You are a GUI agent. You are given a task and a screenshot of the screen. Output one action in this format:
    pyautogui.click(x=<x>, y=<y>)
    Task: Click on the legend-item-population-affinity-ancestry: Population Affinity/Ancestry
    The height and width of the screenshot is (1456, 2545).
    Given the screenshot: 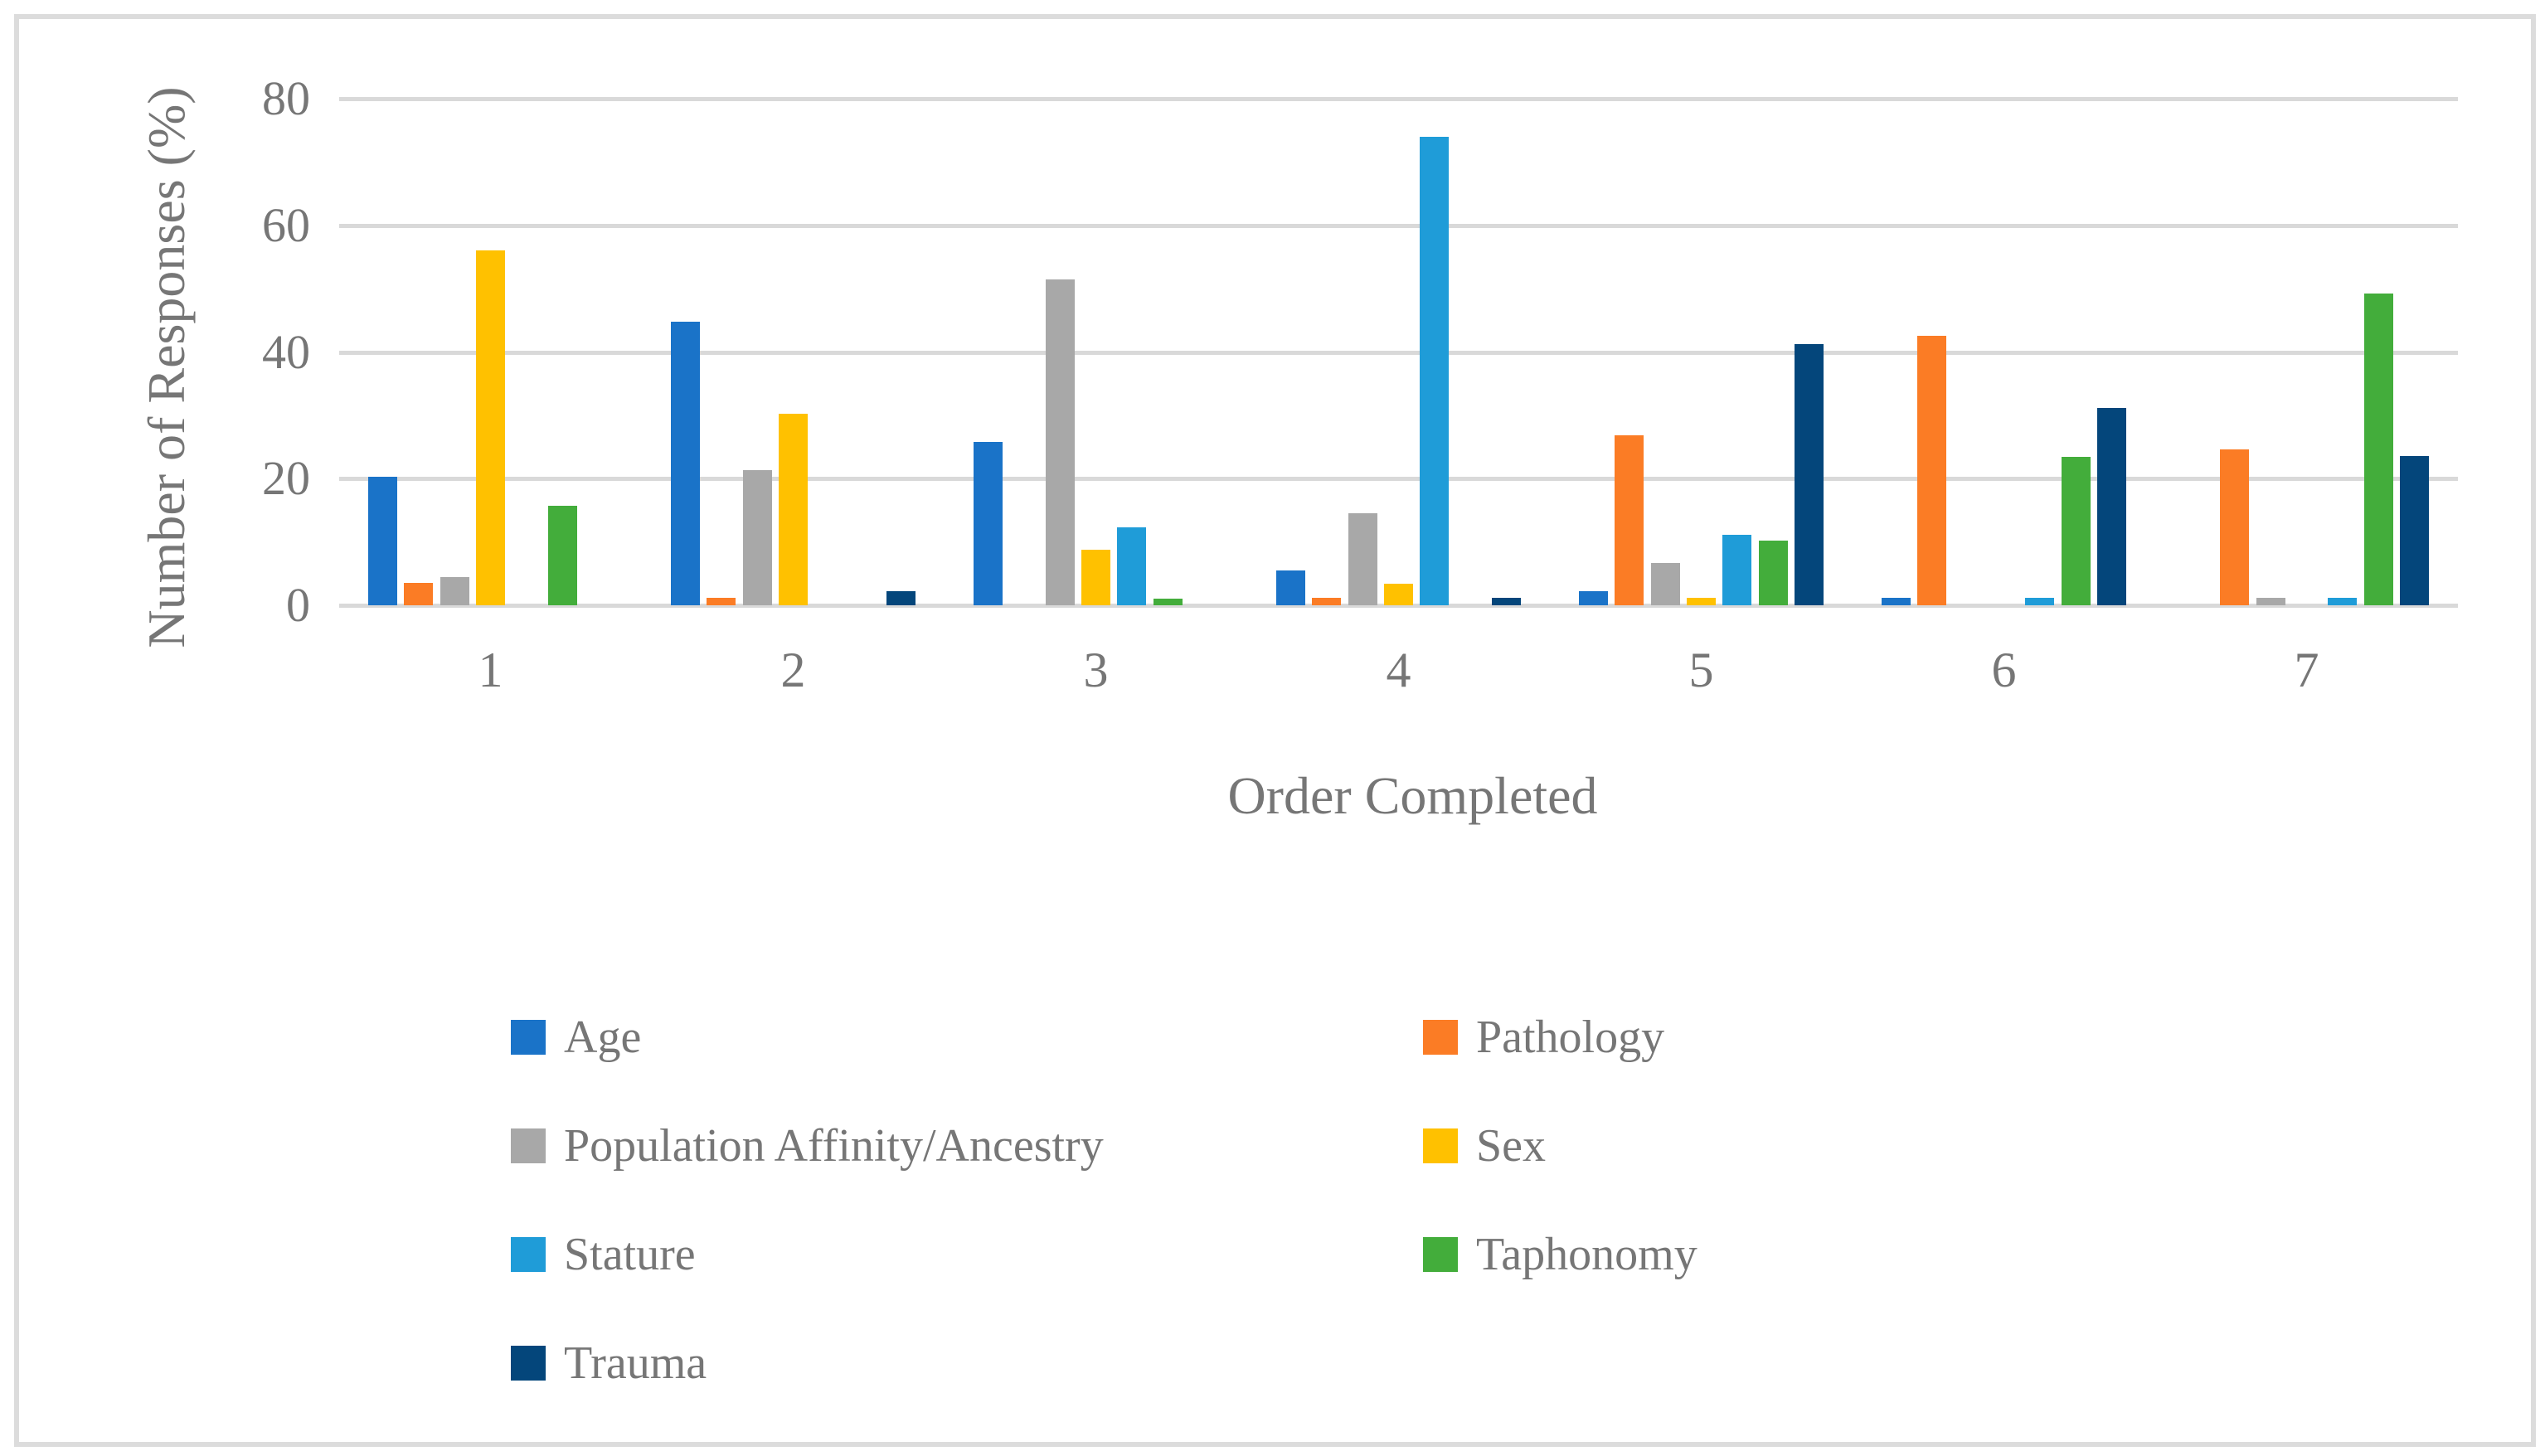 What is the action you would take?
    pyautogui.click(x=808, y=1146)
    